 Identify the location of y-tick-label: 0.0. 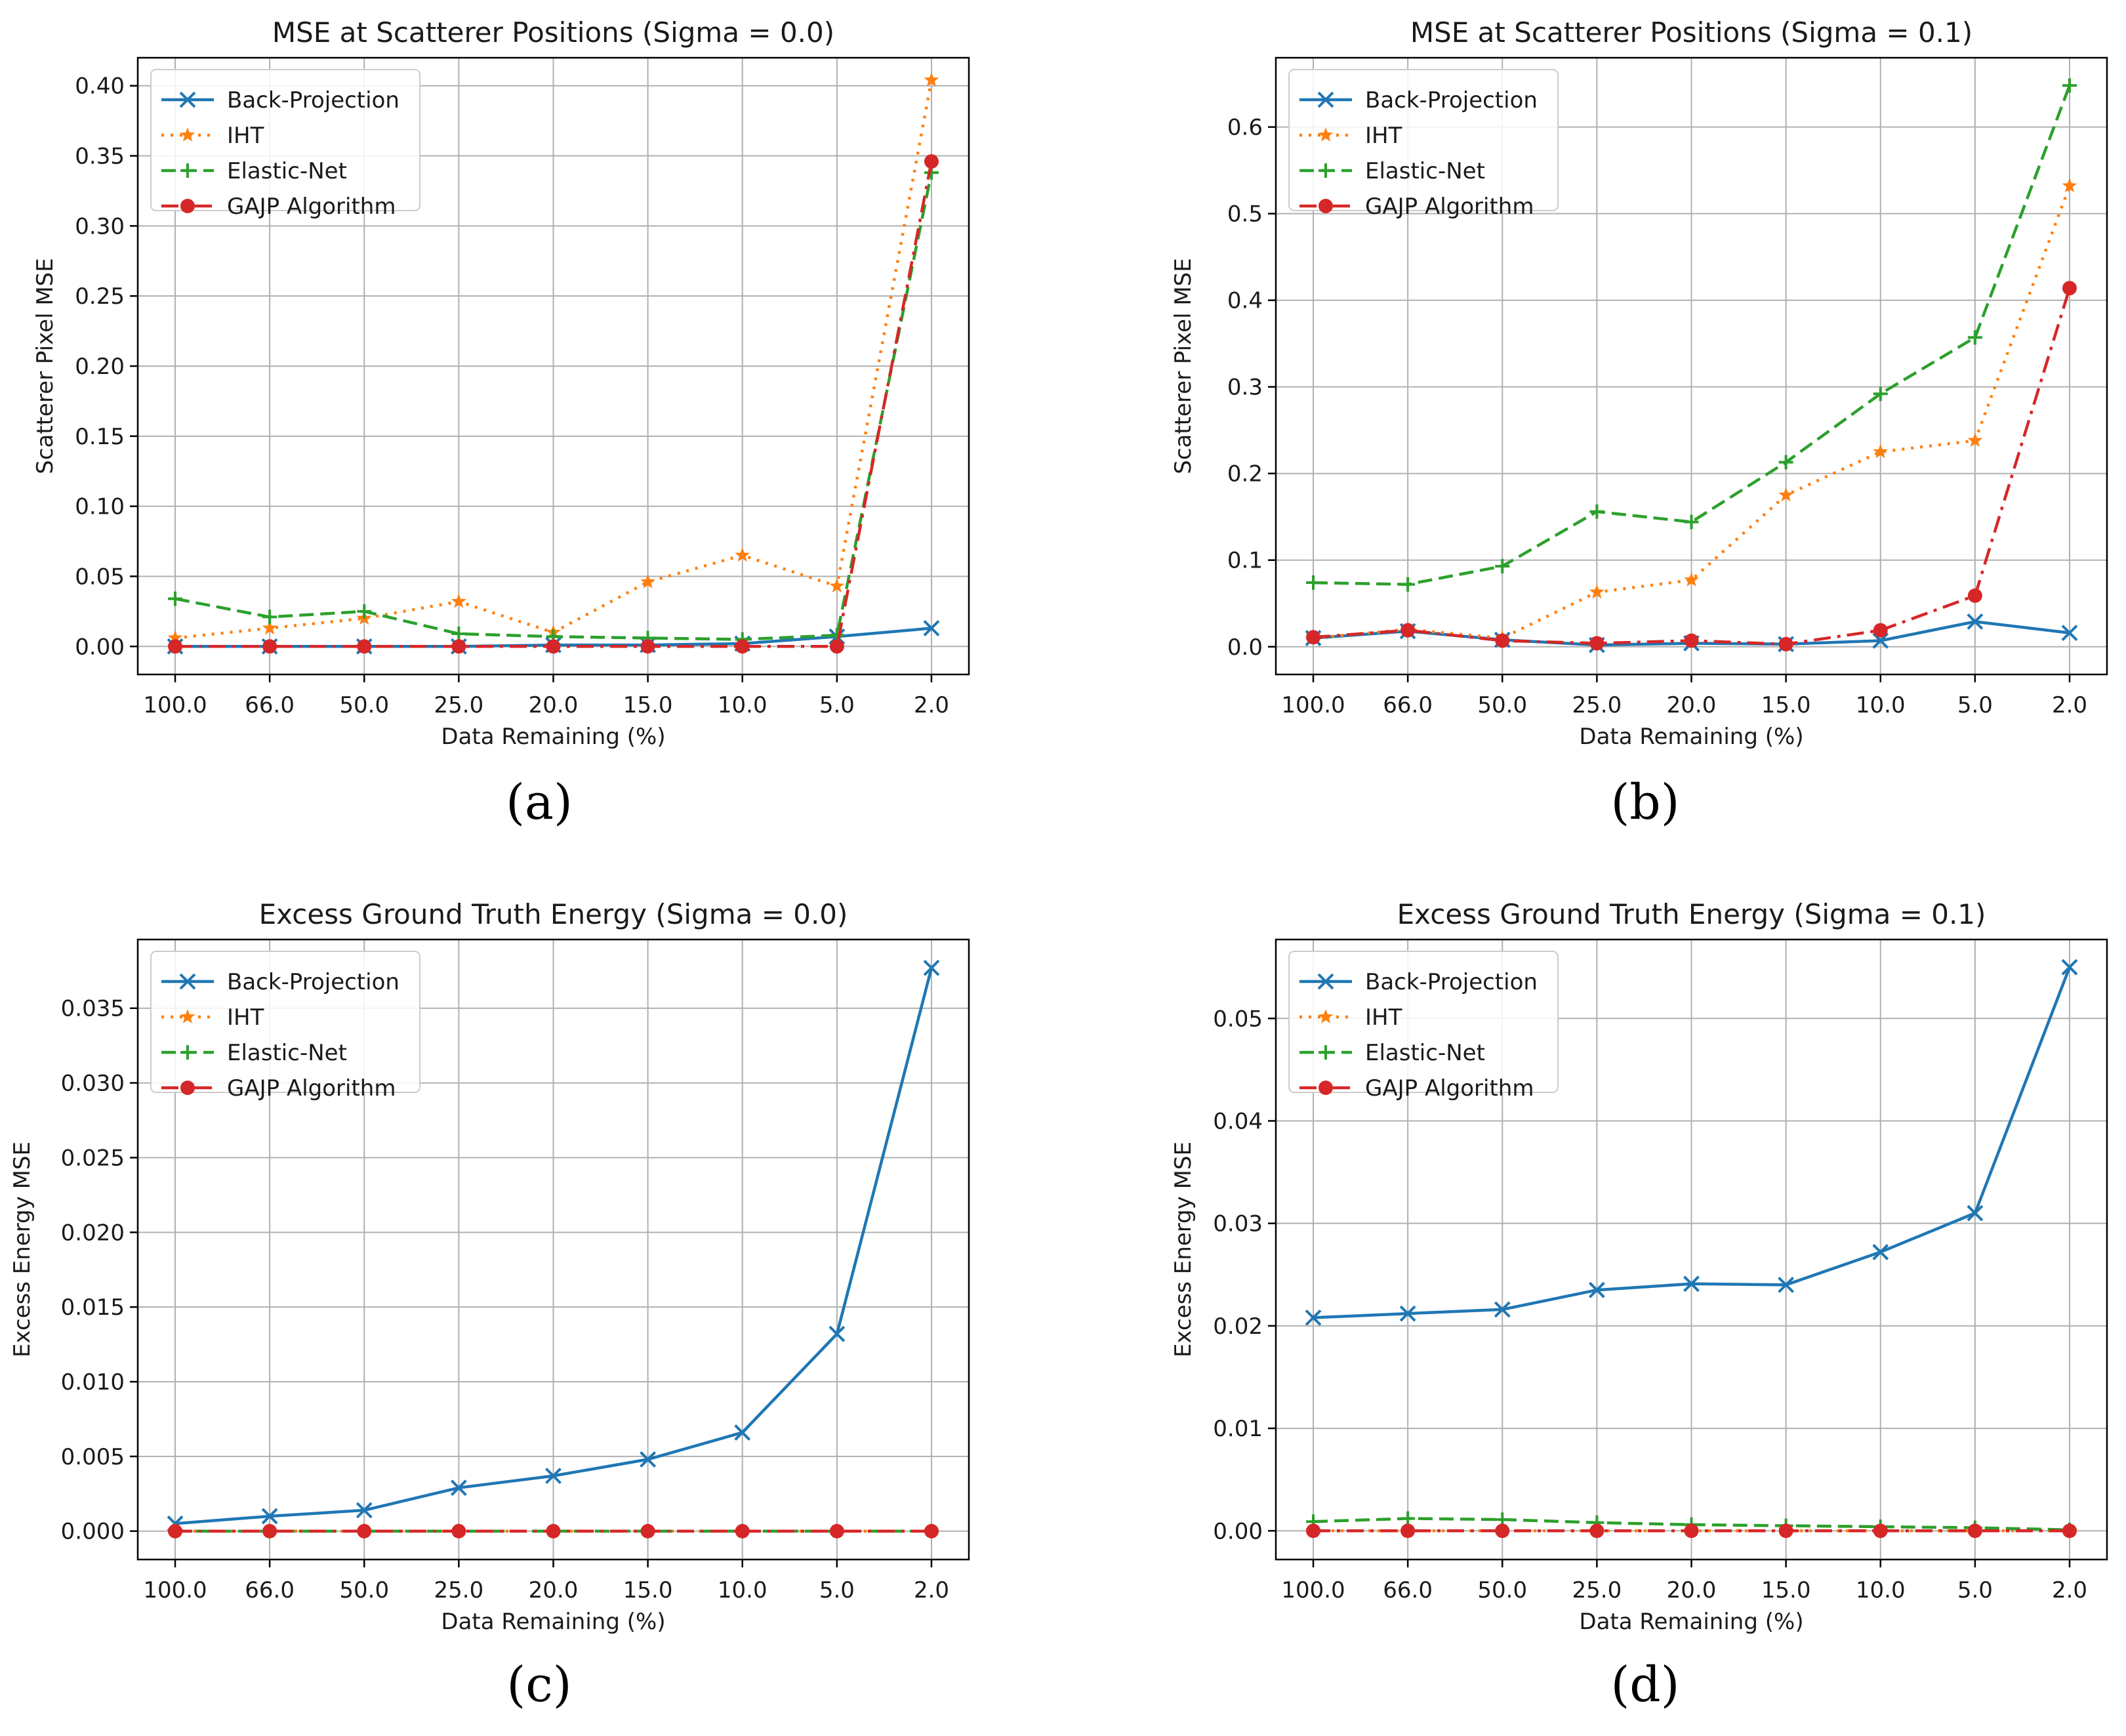
(1245, 647).